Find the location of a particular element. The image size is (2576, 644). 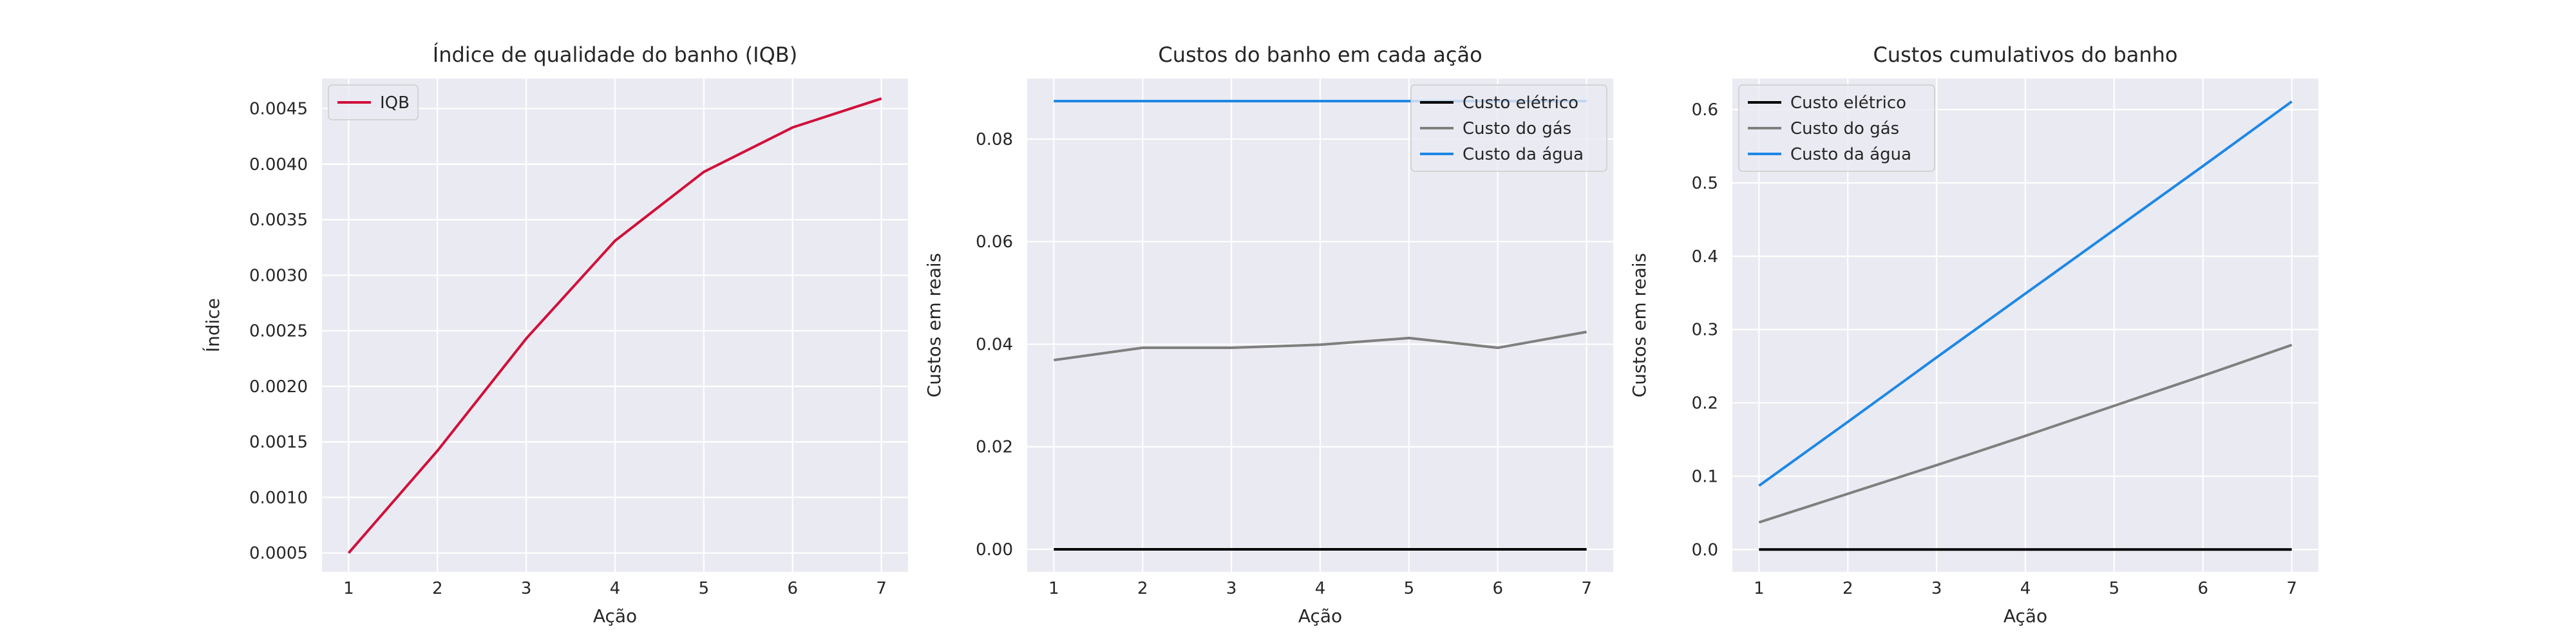

chart-3-x-tick-label: 3 is located at coordinates (1936, 588).